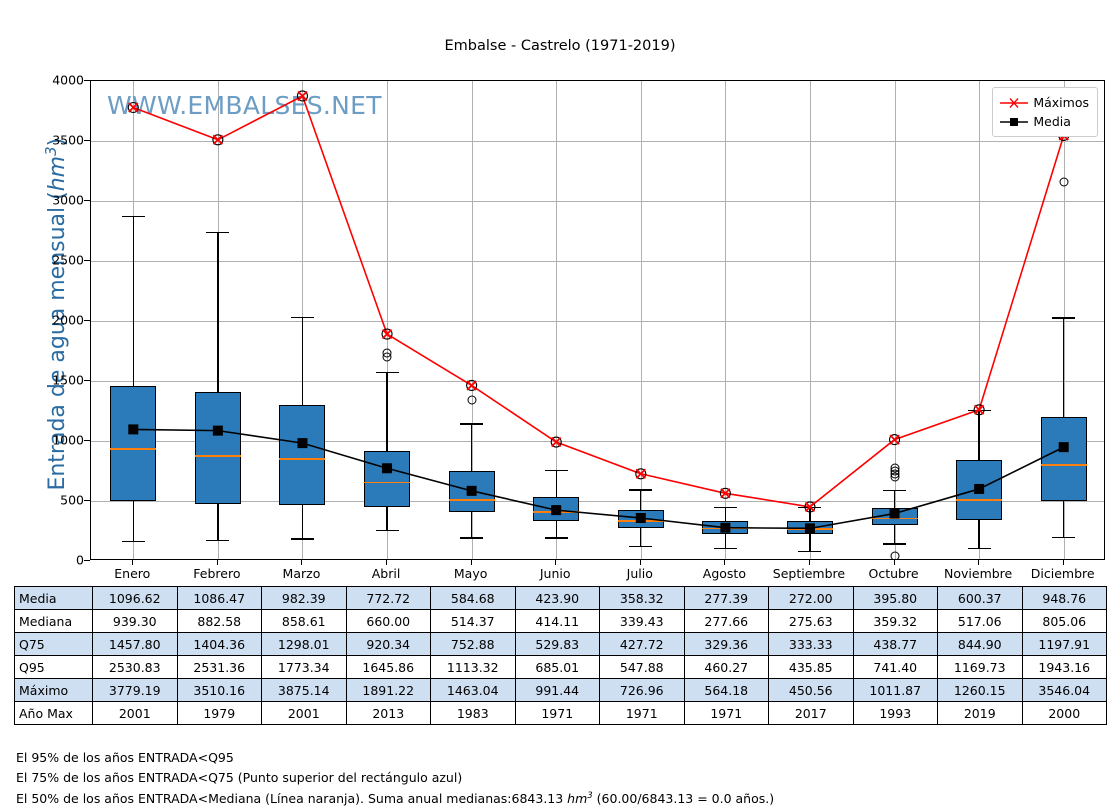  What do you see at coordinates (217, 573) in the screenshot?
I see `x-axis-tick-label: Febrero` at bounding box center [217, 573].